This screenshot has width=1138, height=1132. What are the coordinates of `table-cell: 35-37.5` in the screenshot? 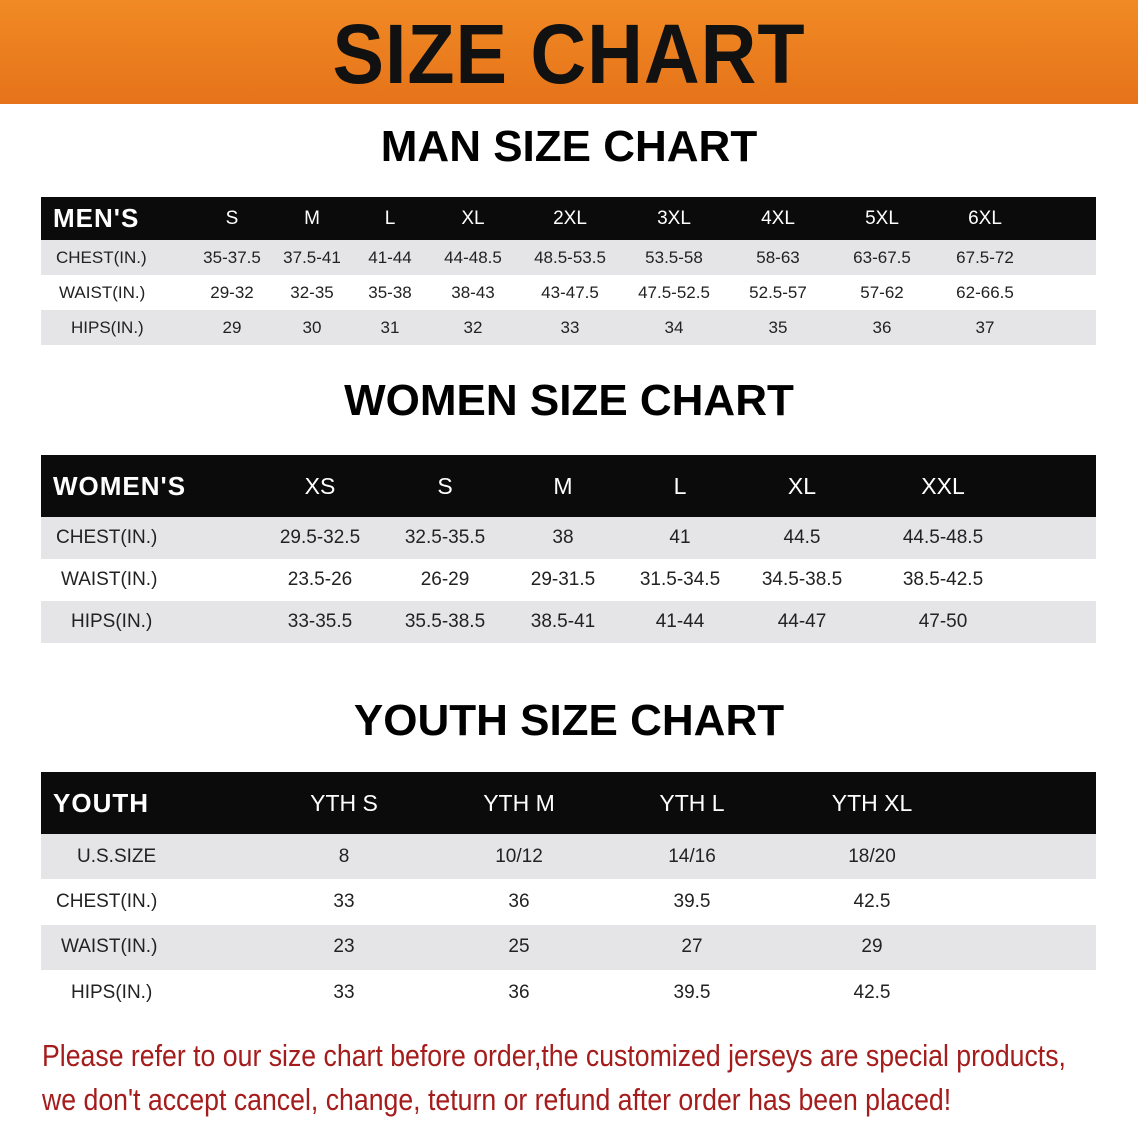 It's located at (232, 257).